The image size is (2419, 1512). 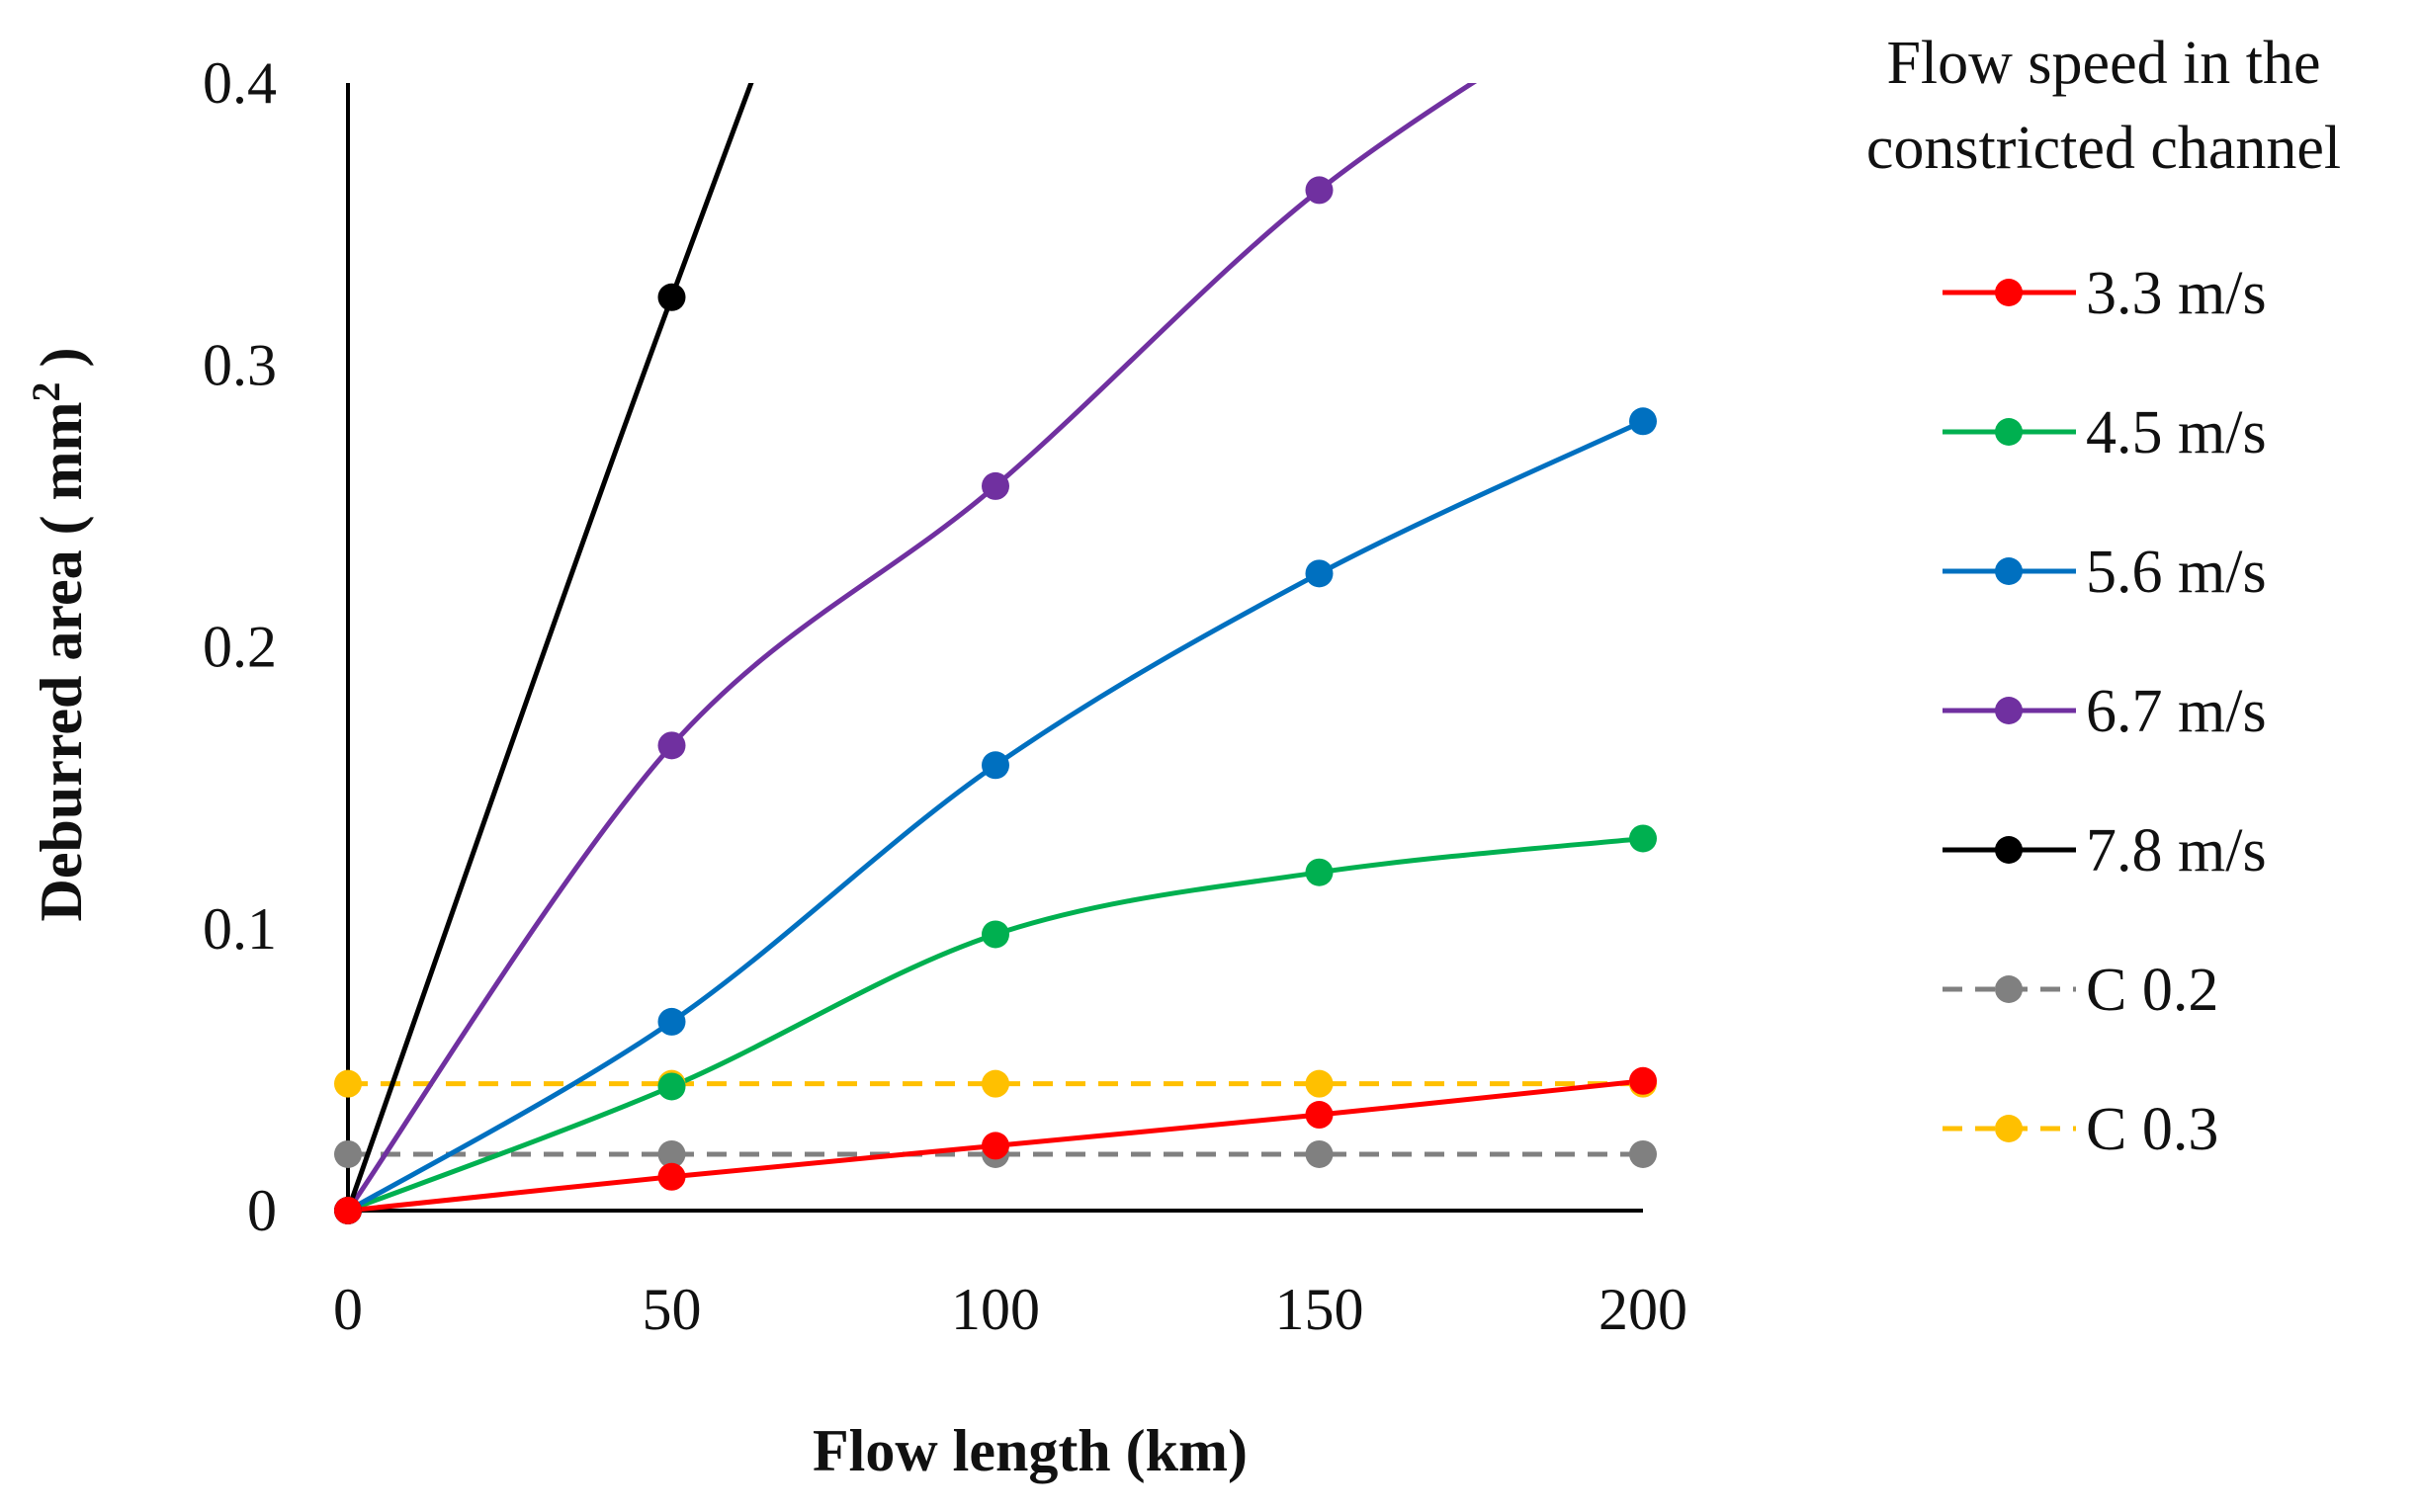 What do you see at coordinates (61, 365) in the screenshot?
I see `y-axis-title-end: )` at bounding box center [61, 365].